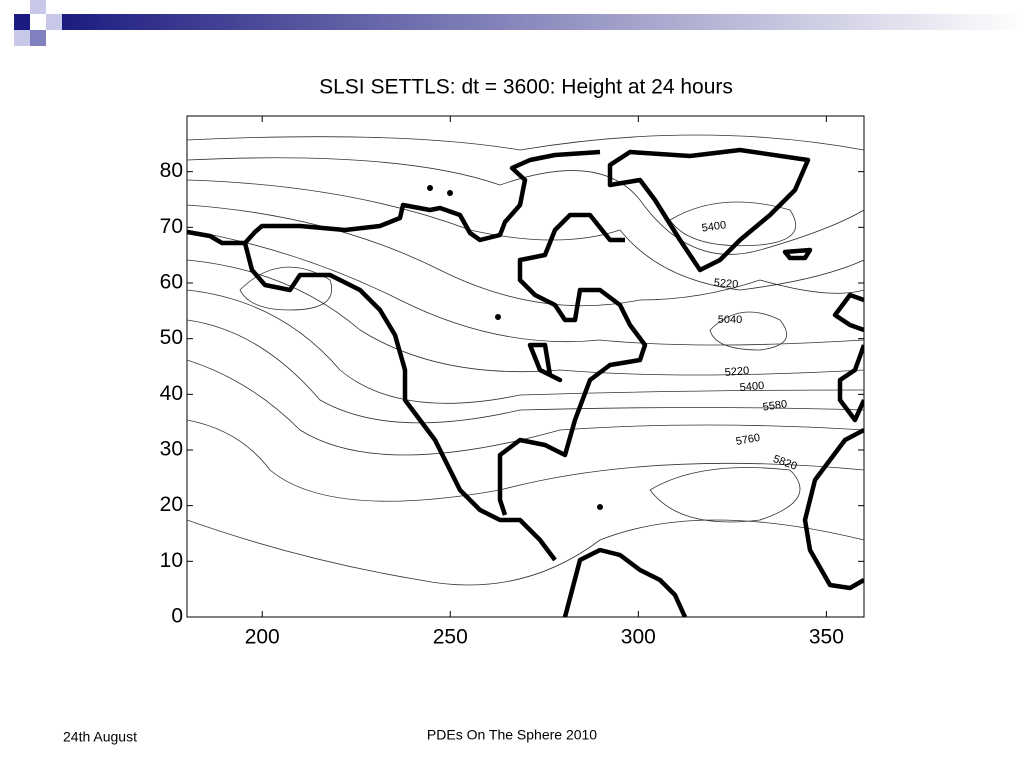 The height and width of the screenshot is (768, 1024). What do you see at coordinates (826, 637) in the screenshot?
I see `x-tick-label: 350` at bounding box center [826, 637].